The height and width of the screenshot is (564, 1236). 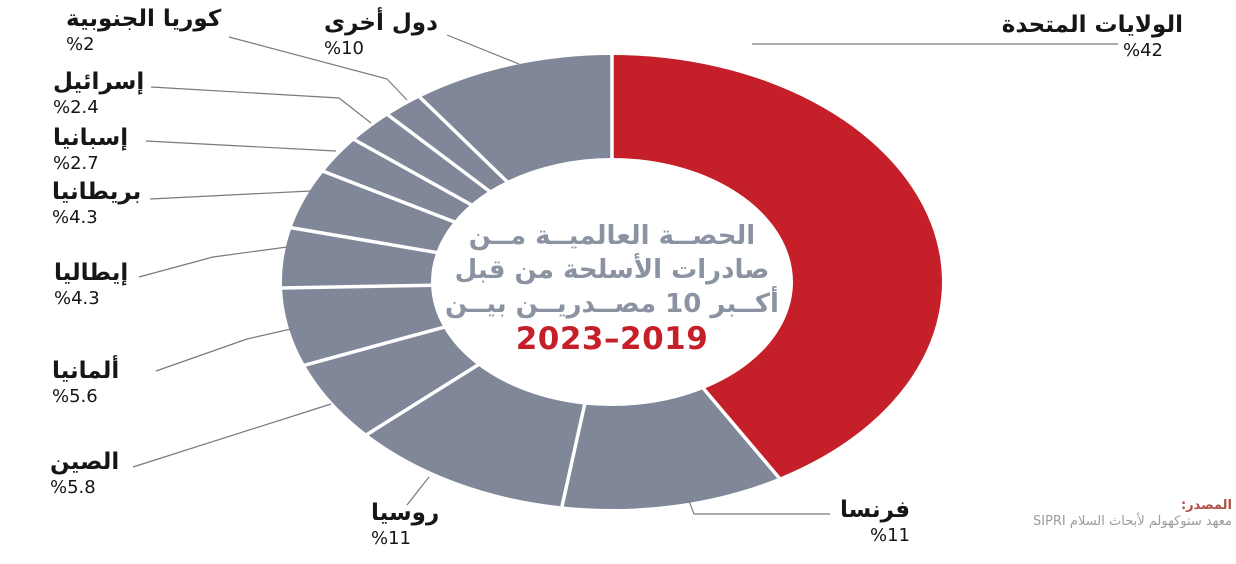 I want to click on leader-line-others, so click(x=483, y=49).